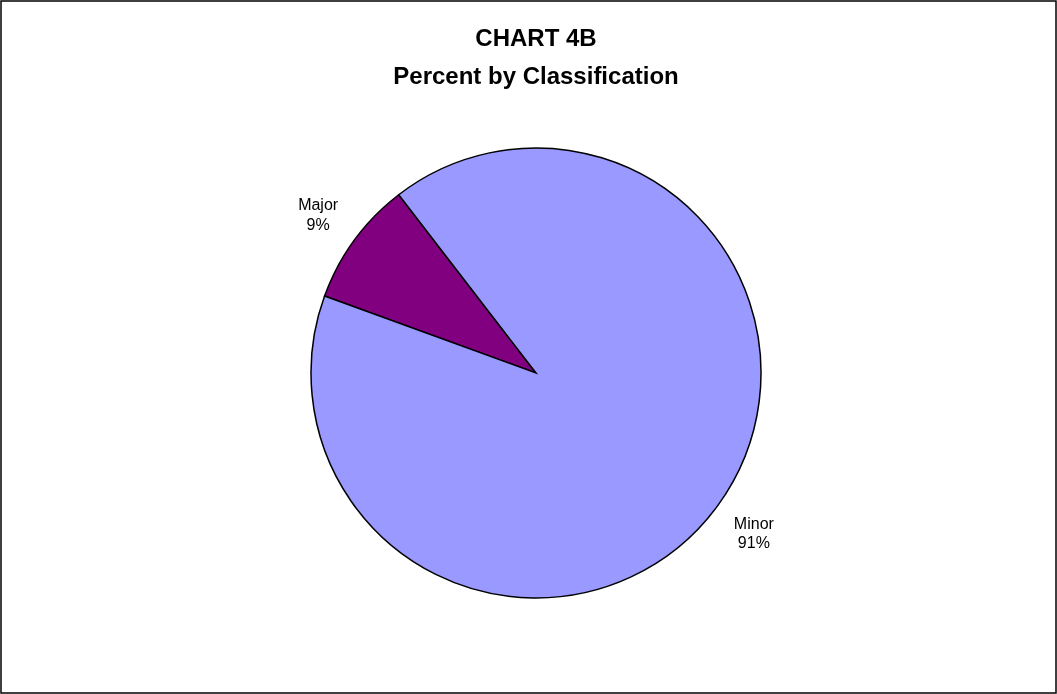  I want to click on slice-label: Major, so click(318, 205).